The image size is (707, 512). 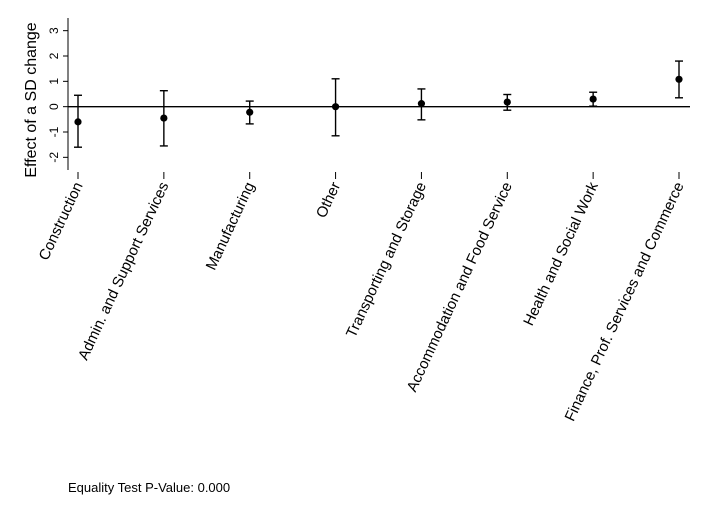 What do you see at coordinates (54, 81) in the screenshot?
I see `y-tick-label: 1` at bounding box center [54, 81].